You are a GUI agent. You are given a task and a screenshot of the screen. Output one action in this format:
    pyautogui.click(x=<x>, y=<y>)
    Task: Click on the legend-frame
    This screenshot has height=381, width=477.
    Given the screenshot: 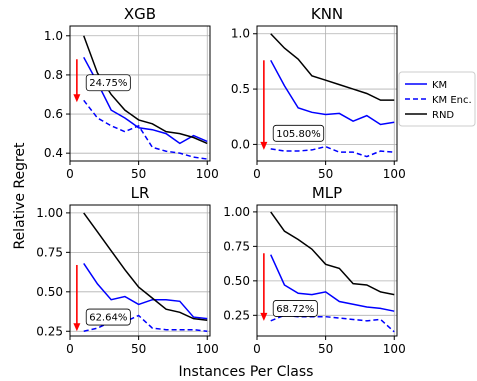 What is the action you would take?
    pyautogui.click(x=437, y=99)
    